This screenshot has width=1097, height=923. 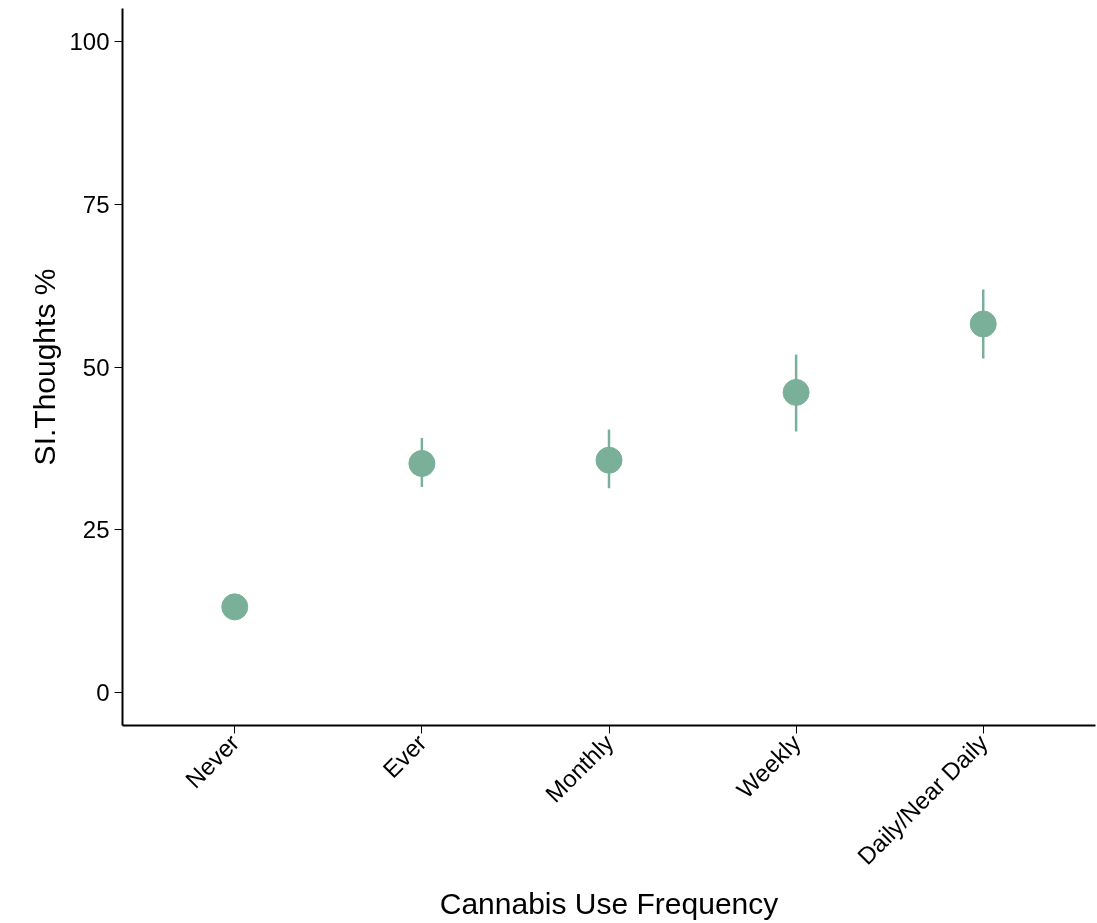 What do you see at coordinates (45, 367) in the screenshot?
I see `y-axis-title: SI.Thoughts %` at bounding box center [45, 367].